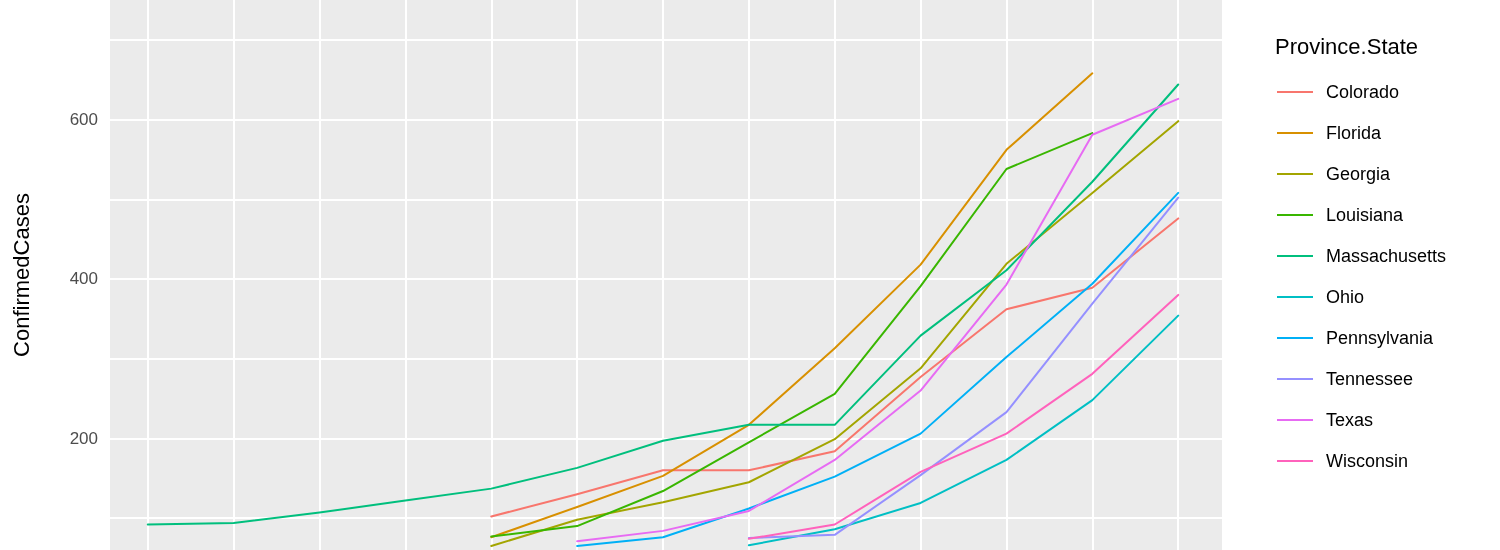  Describe the element at coordinates (1350, 420) in the screenshot. I see `legend-label: Texas` at that location.